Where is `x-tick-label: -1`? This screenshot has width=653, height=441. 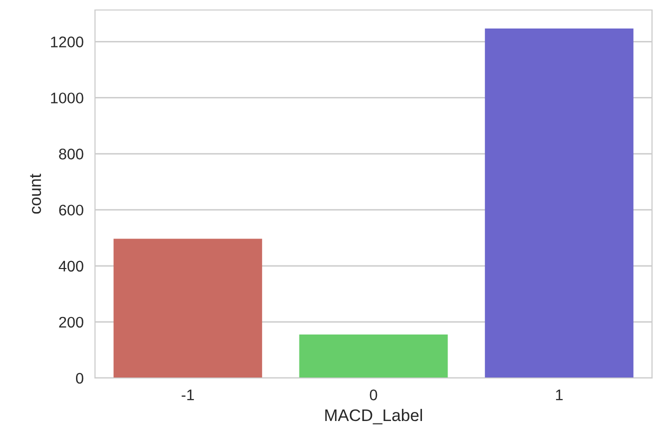
x-tick-label: -1 is located at coordinates (188, 395).